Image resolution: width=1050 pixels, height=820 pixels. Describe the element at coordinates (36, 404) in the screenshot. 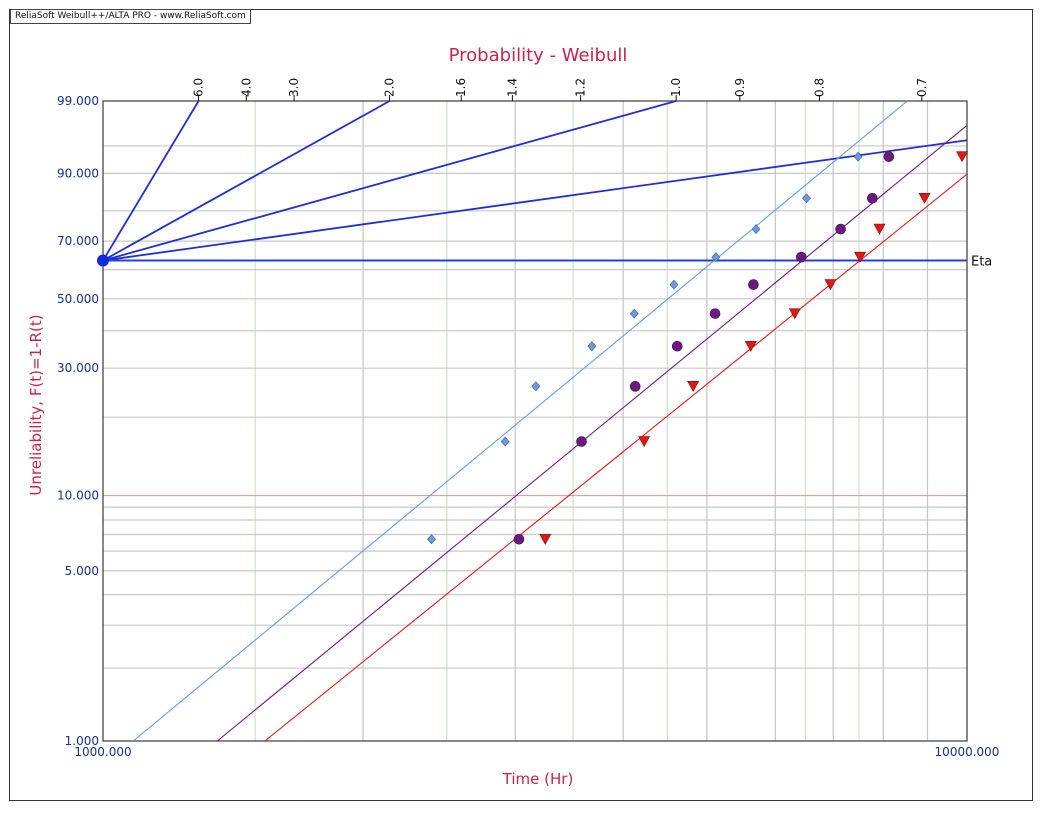

I see `y-axis-label: Unreliability, F(t)=1-R(t)` at that location.